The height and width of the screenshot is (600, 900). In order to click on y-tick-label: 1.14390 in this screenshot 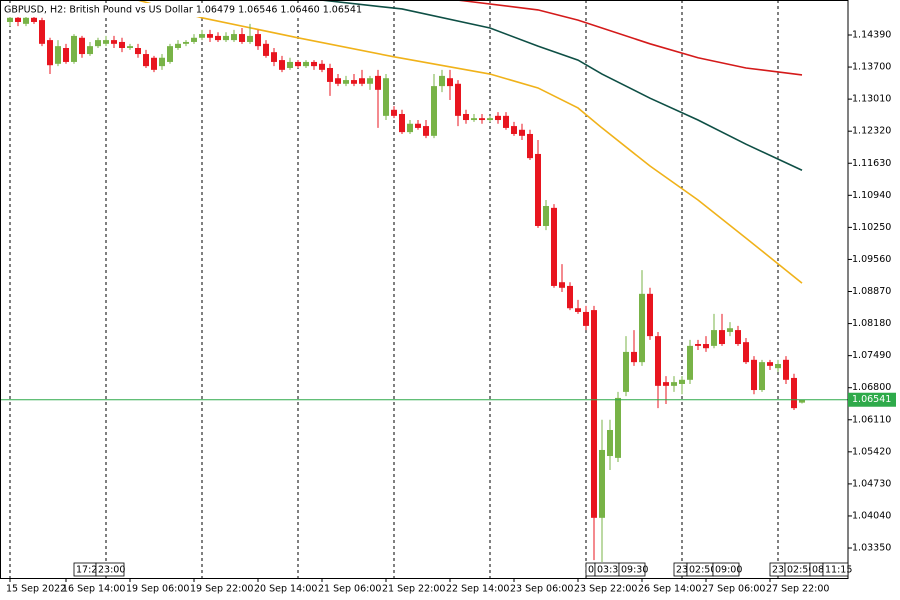, I will do `click(871, 34)`.